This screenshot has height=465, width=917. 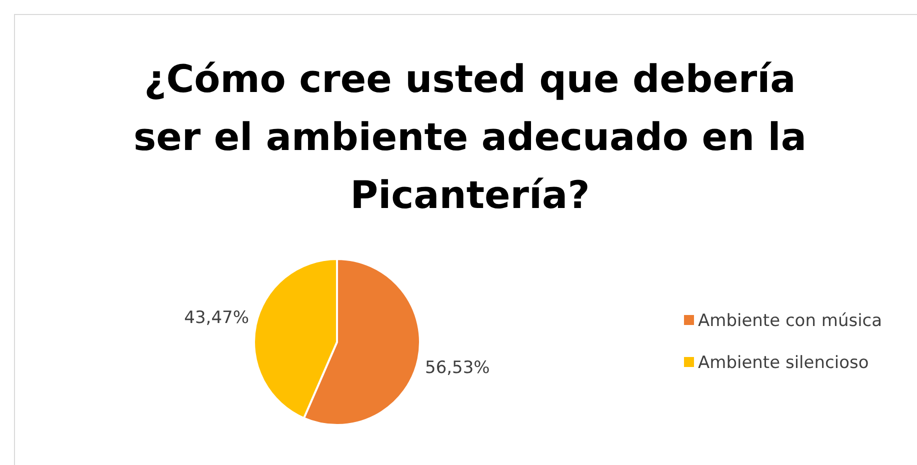 What do you see at coordinates (457, 368) in the screenshot?
I see `data-label: 56,53%` at bounding box center [457, 368].